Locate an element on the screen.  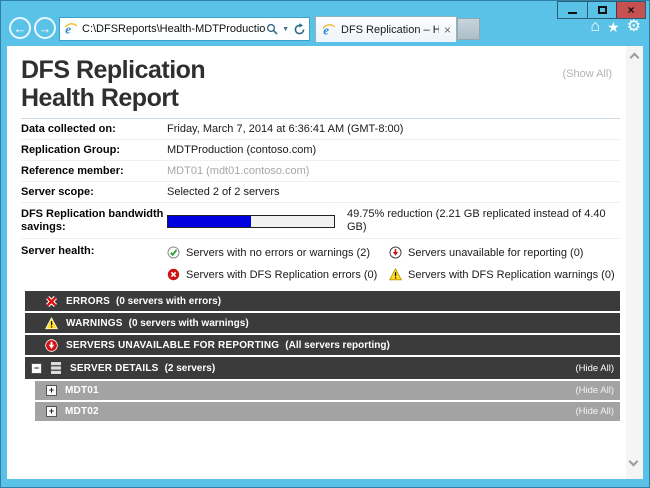
health-item-text: Servers with no errors or warnings (2) is located at coordinates (278, 252).